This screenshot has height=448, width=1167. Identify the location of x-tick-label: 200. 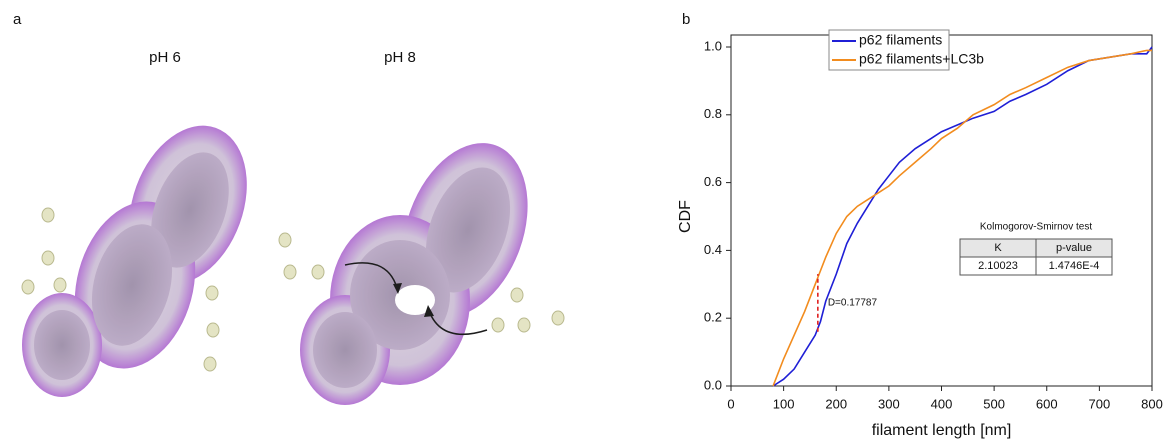
(836, 403).